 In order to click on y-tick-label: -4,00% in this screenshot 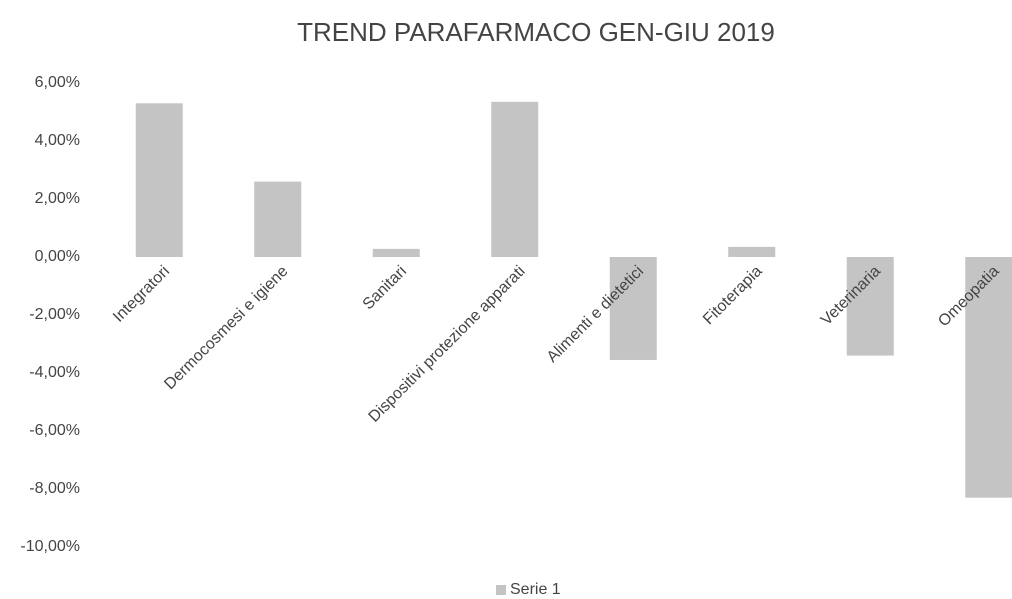, I will do `click(54, 372)`.